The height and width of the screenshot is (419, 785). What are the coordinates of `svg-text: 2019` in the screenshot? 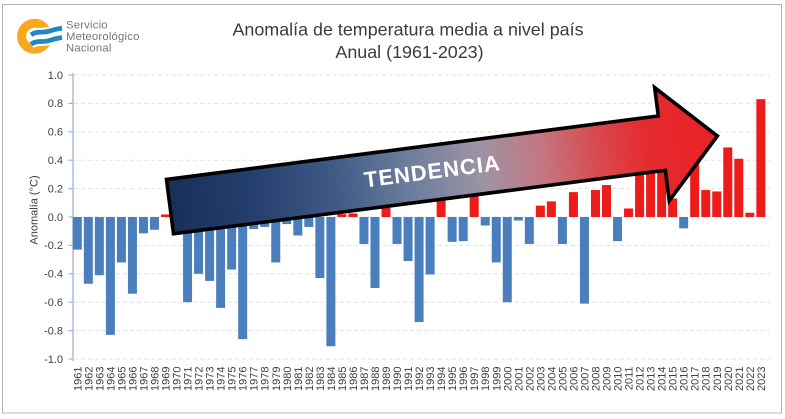 It's located at (718, 379).